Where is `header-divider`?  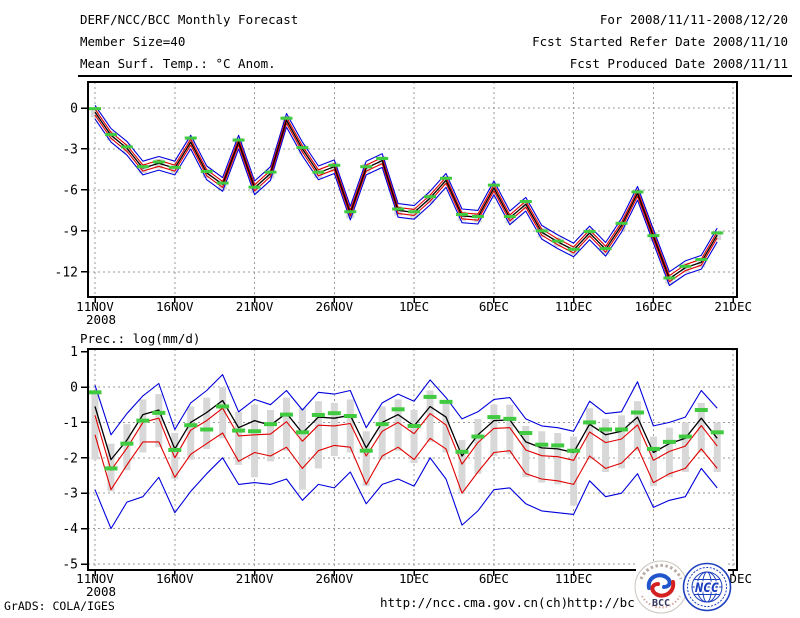 header-divider is located at coordinates (435, 76).